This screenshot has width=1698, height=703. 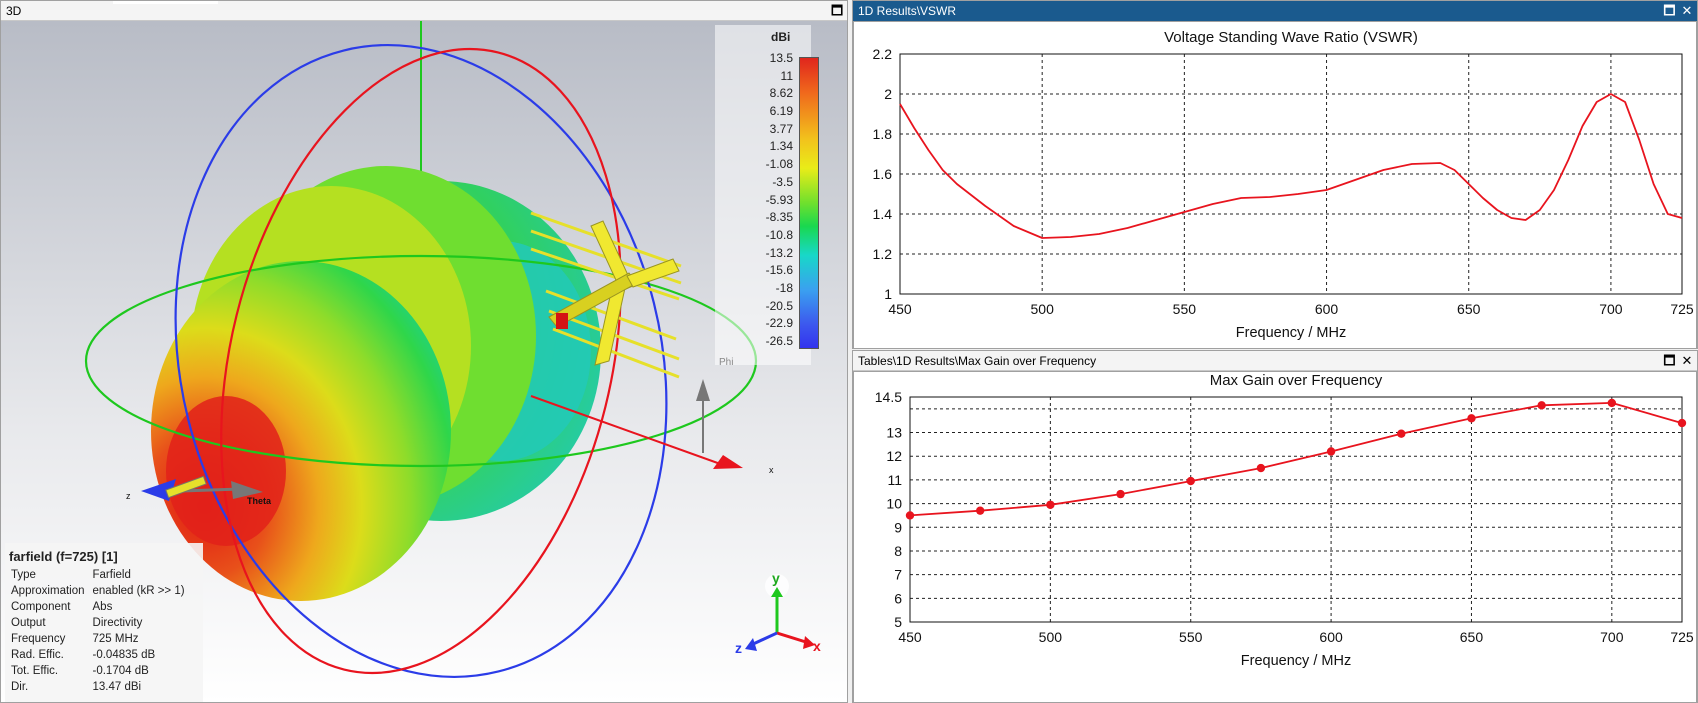 I want to click on info-value: -0.04835 dB, so click(x=124, y=655).